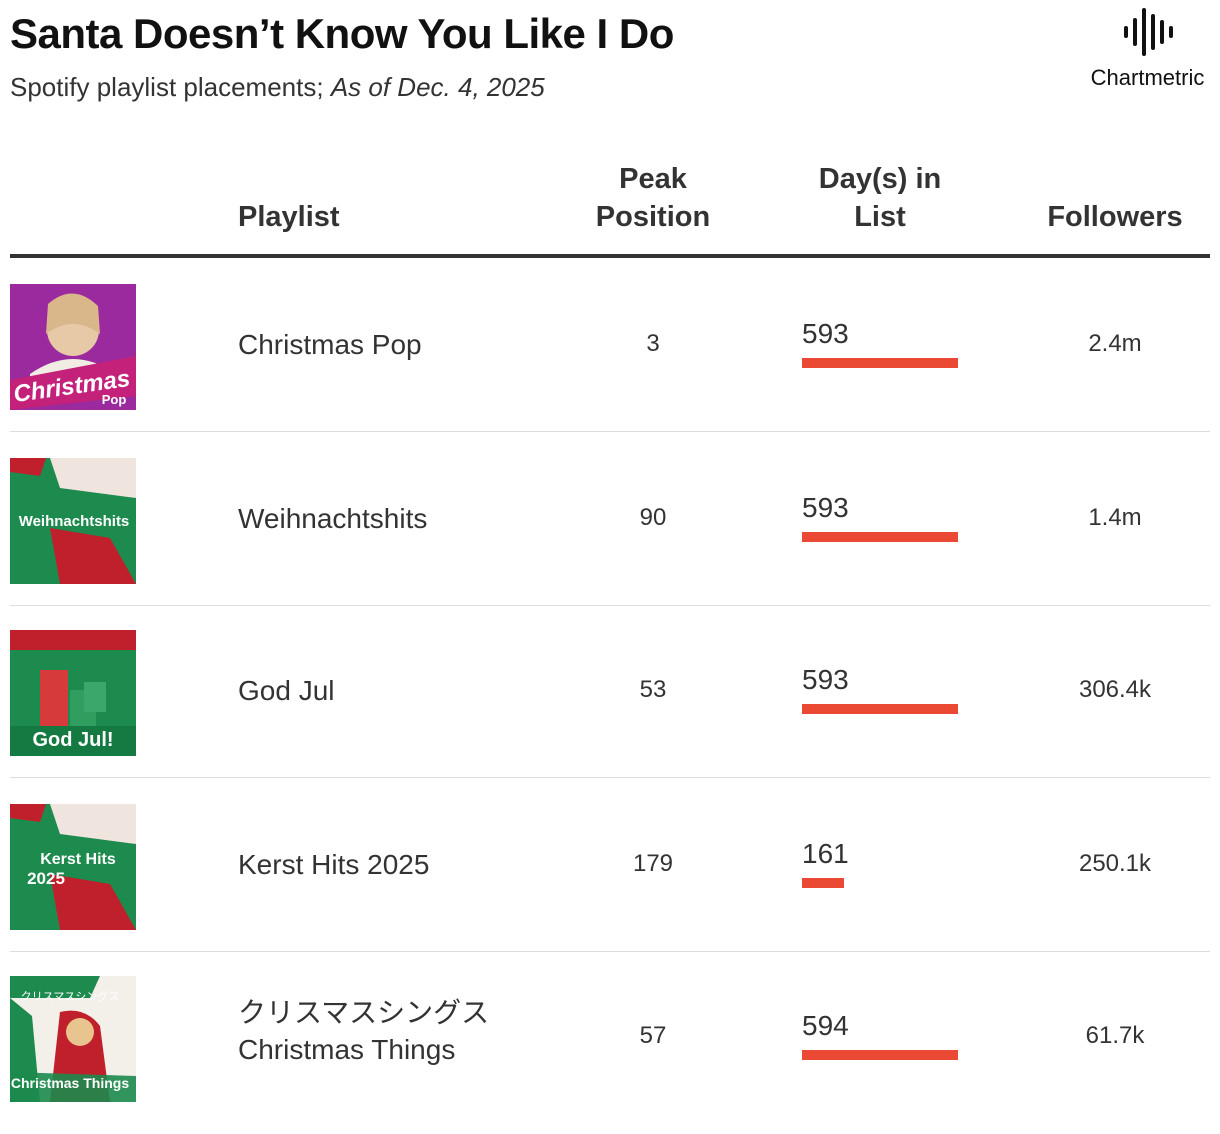 The image size is (1220, 1134). I want to click on svg-text: God Jul!, so click(72, 740).